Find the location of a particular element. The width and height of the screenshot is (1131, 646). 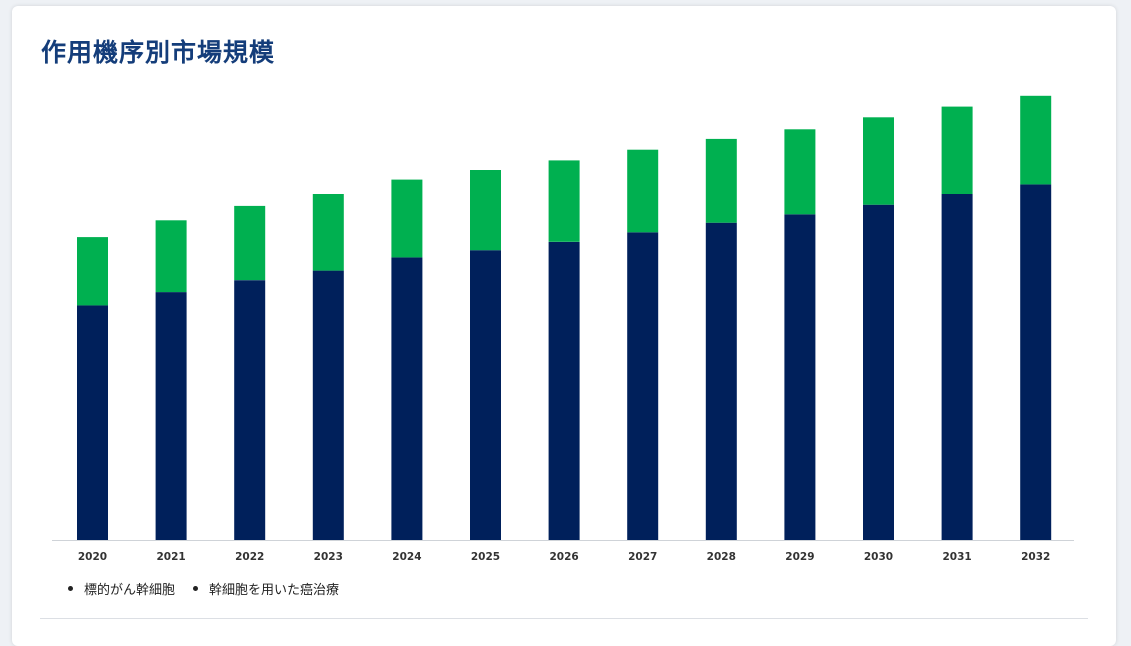

legend-label: 幹細胞を用いた癌治療 is located at coordinates (274, 590).